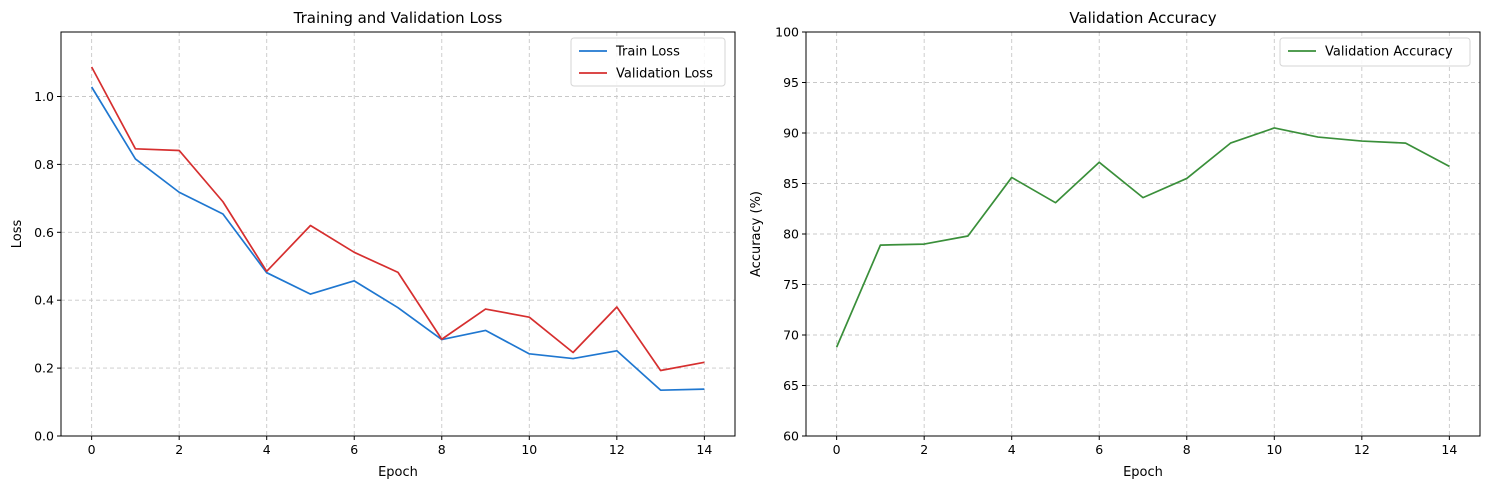 Image resolution: width=1489 pixels, height=490 pixels. What do you see at coordinates (1142, 18) in the screenshot?
I see `chart-title: Validation Accuracy` at bounding box center [1142, 18].